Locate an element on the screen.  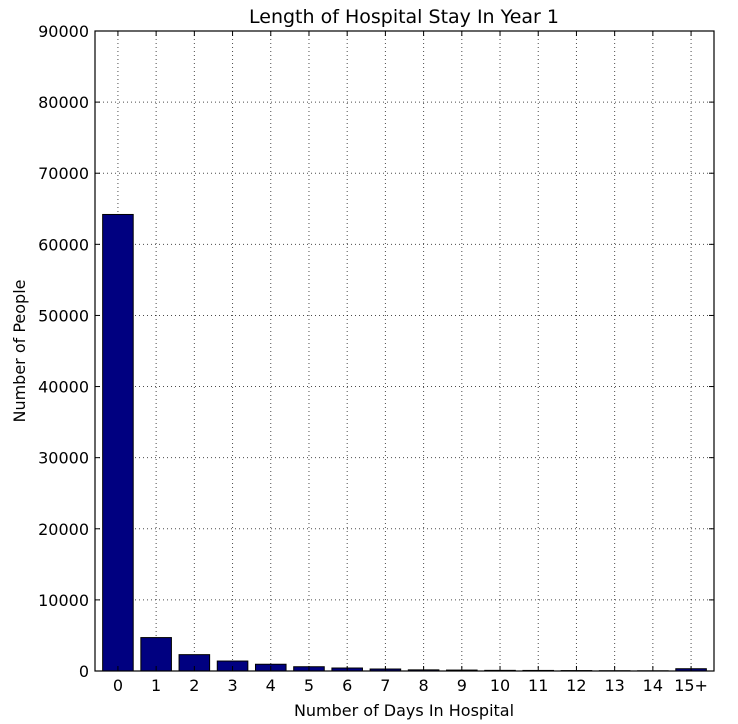
x-tick-label: 5 is located at coordinates (309, 685).